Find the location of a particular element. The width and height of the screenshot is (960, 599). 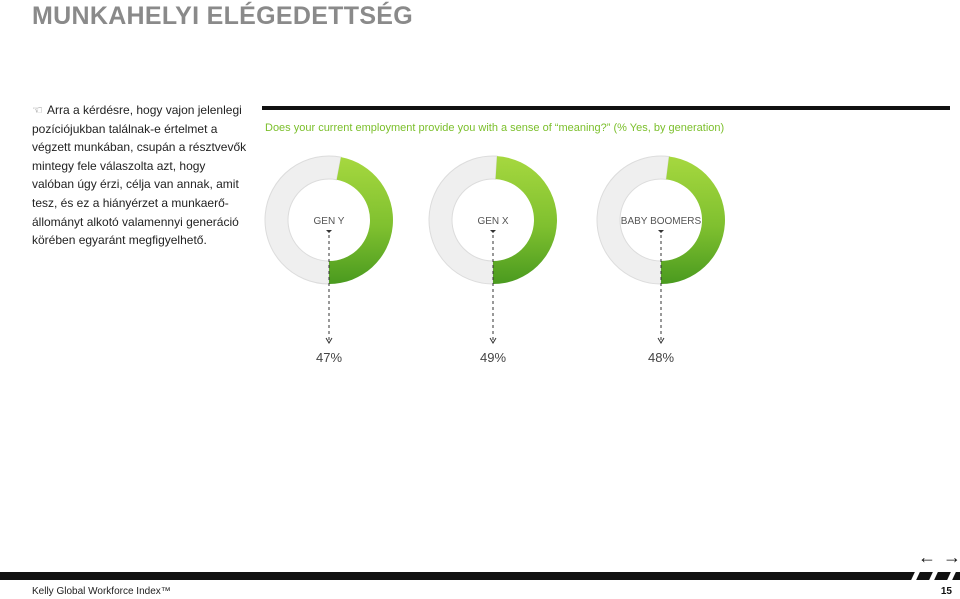

intro-line-text: Arra a kérdésre, hogy vajon jelenlegi is located at coordinates (144, 110).